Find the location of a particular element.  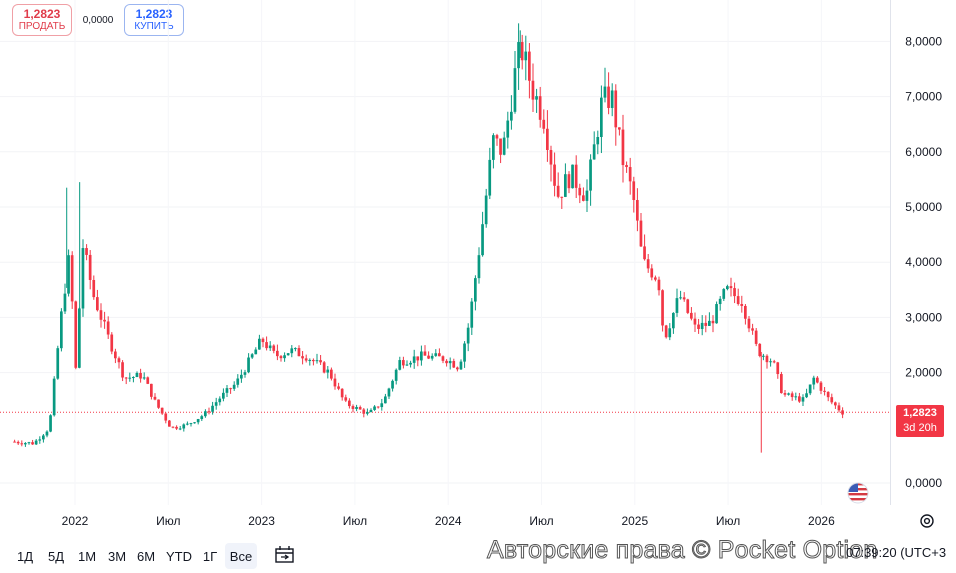

buy-label: КУПИТЬ is located at coordinates (154, 26).